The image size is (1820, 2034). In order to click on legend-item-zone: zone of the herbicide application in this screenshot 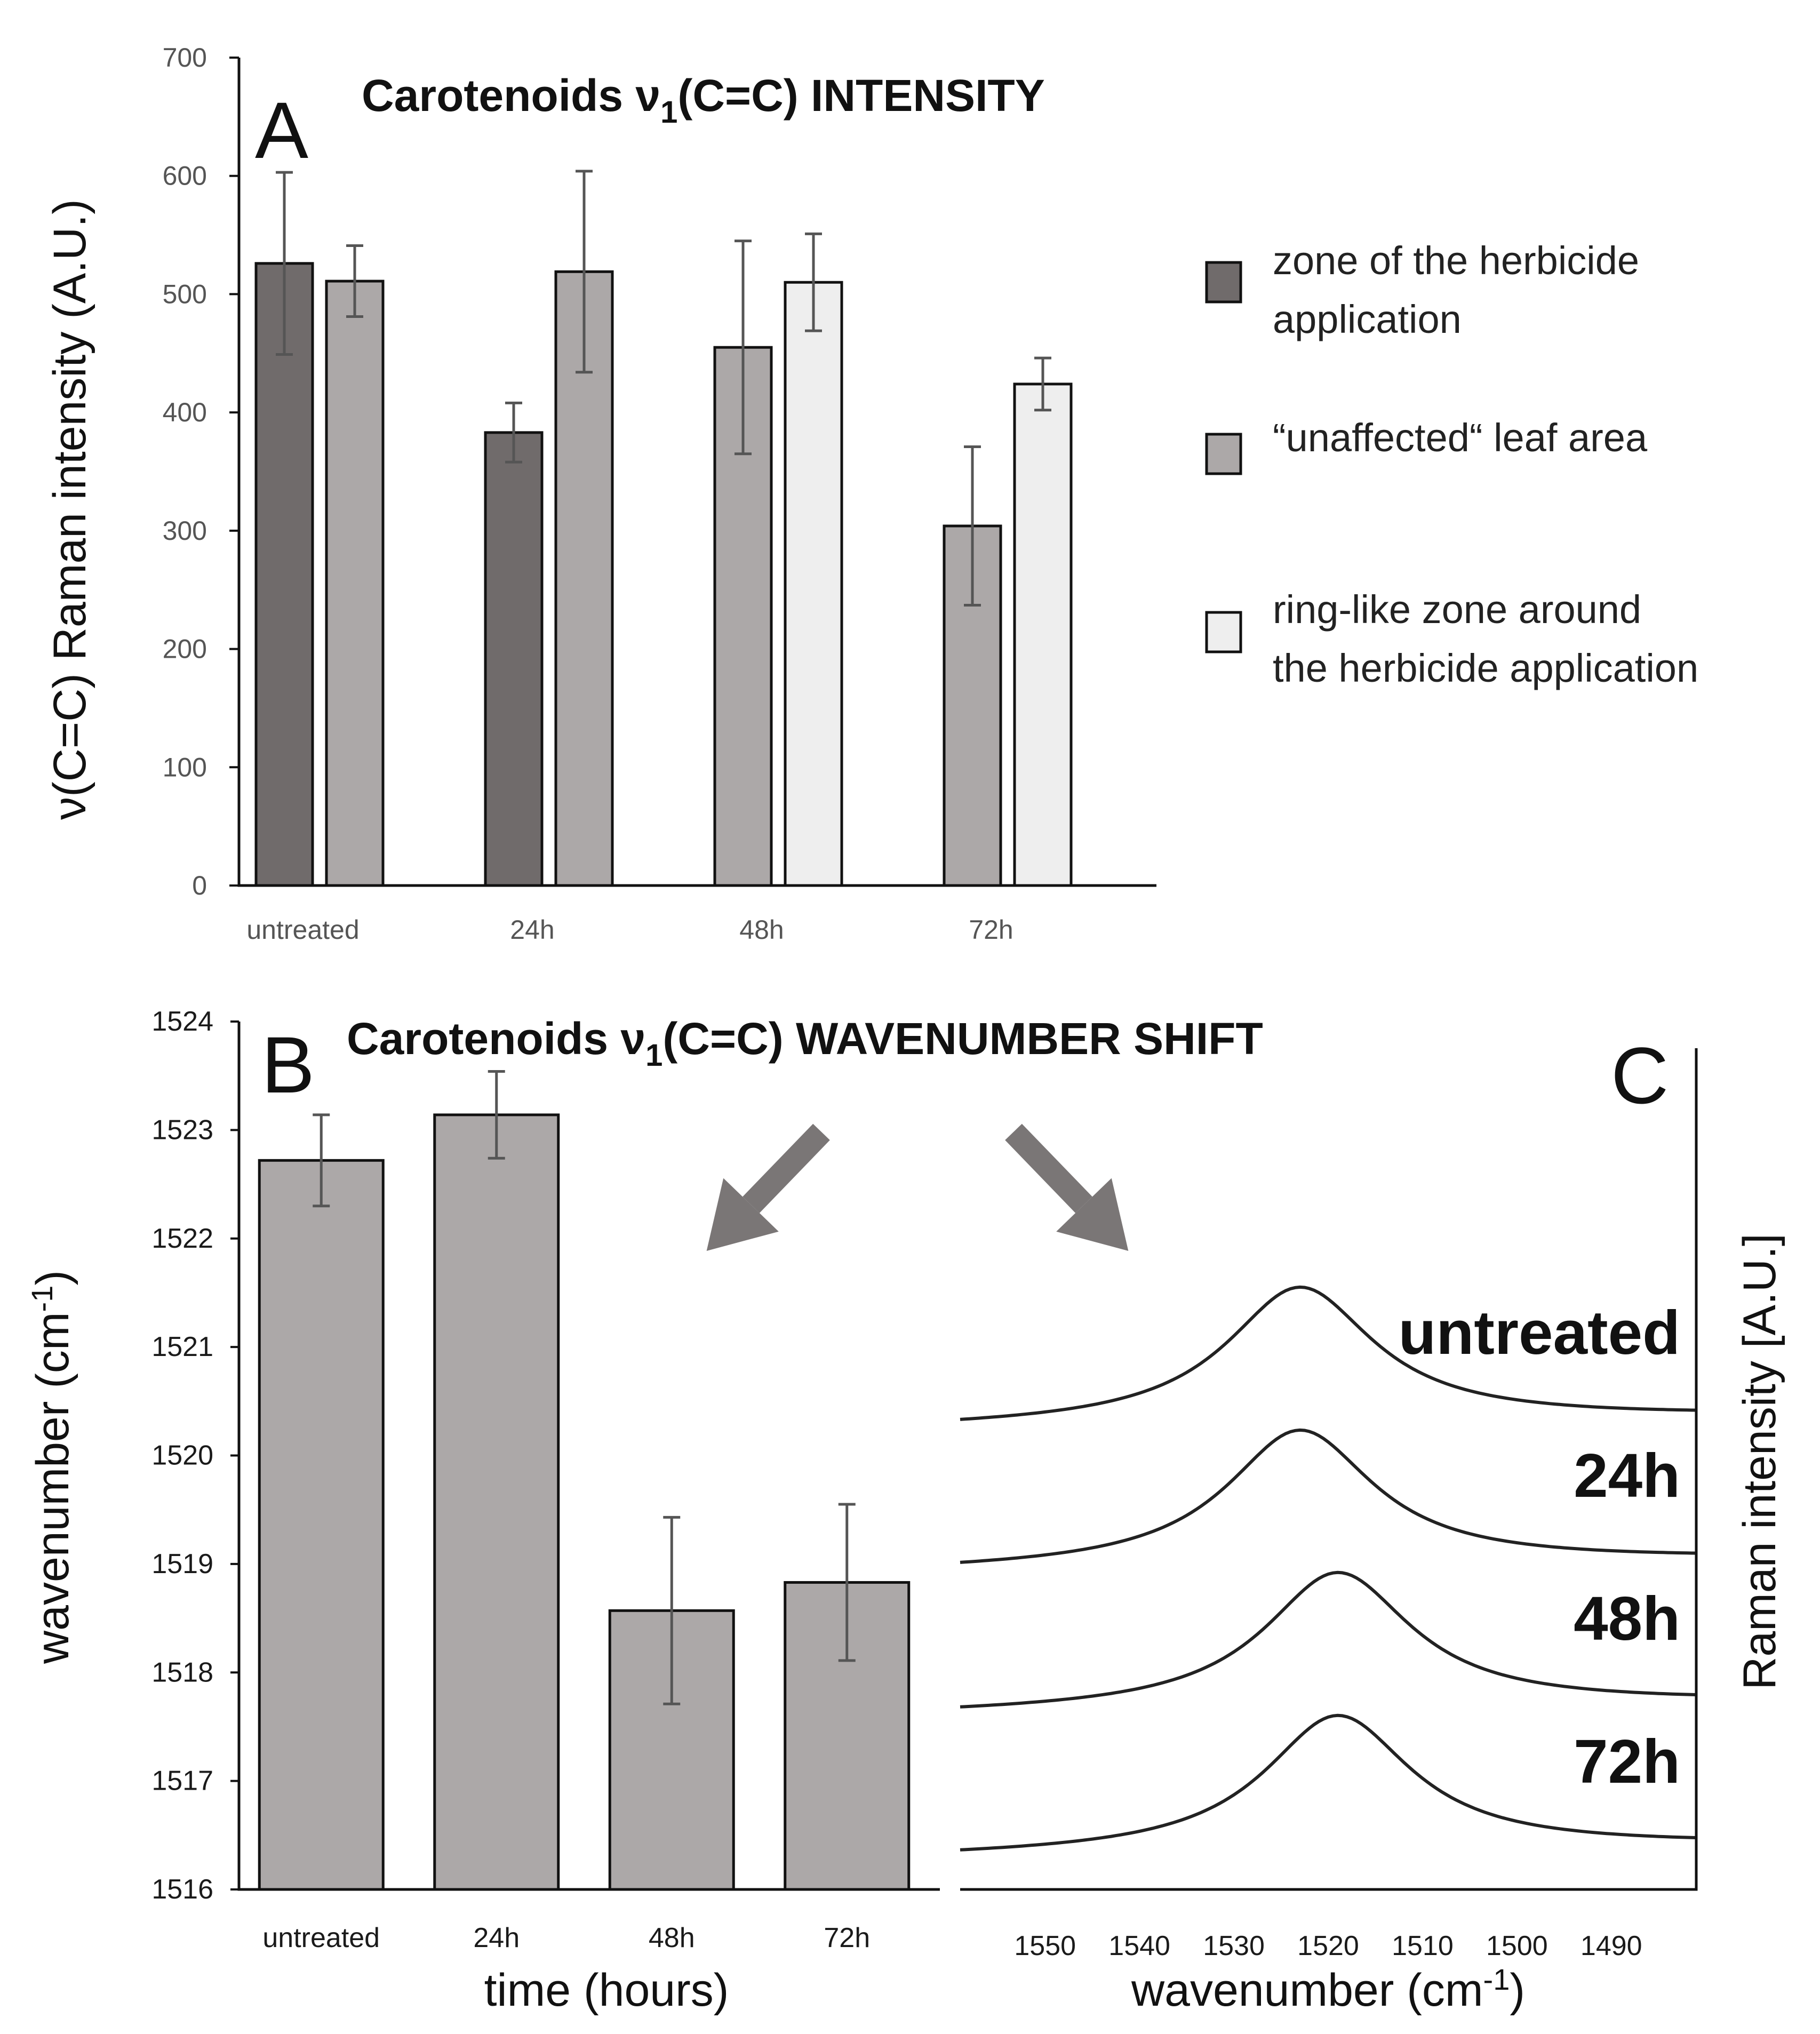, I will do `click(1422, 289)`.